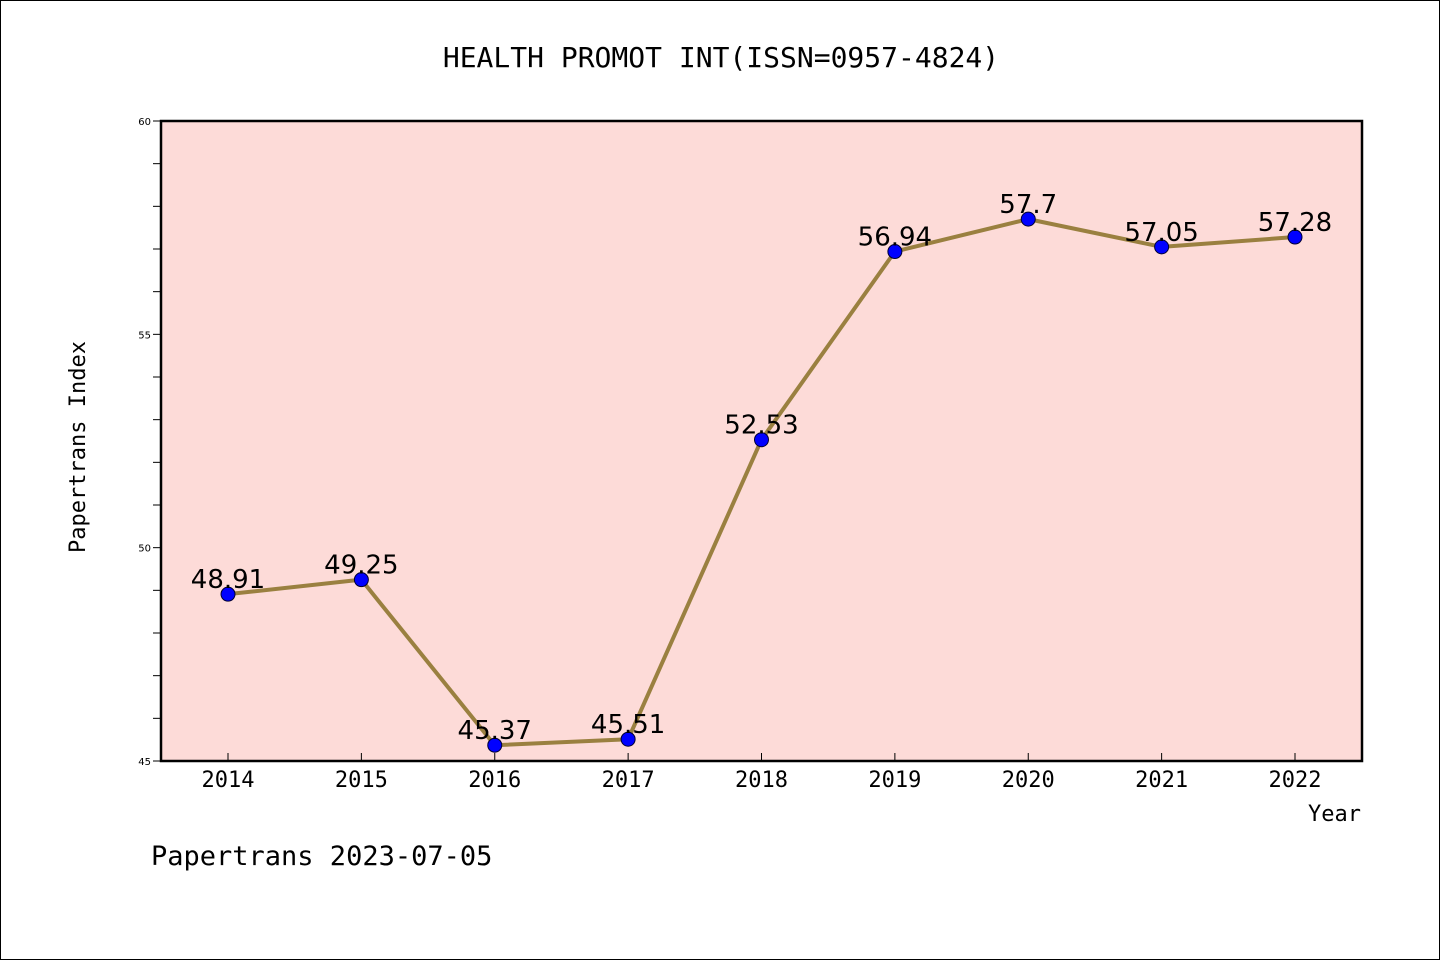  What do you see at coordinates (628, 725) in the screenshot?
I see `data-label: 45.51` at bounding box center [628, 725].